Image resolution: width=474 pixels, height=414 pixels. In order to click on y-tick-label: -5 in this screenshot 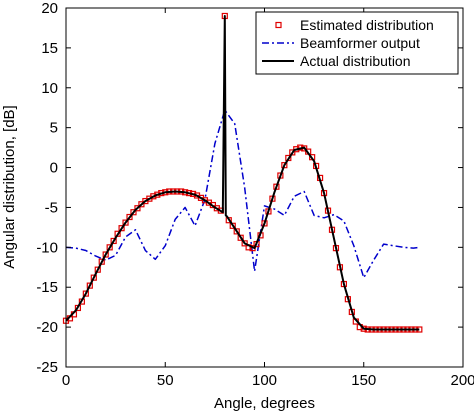, I will do `click(51, 207)`.